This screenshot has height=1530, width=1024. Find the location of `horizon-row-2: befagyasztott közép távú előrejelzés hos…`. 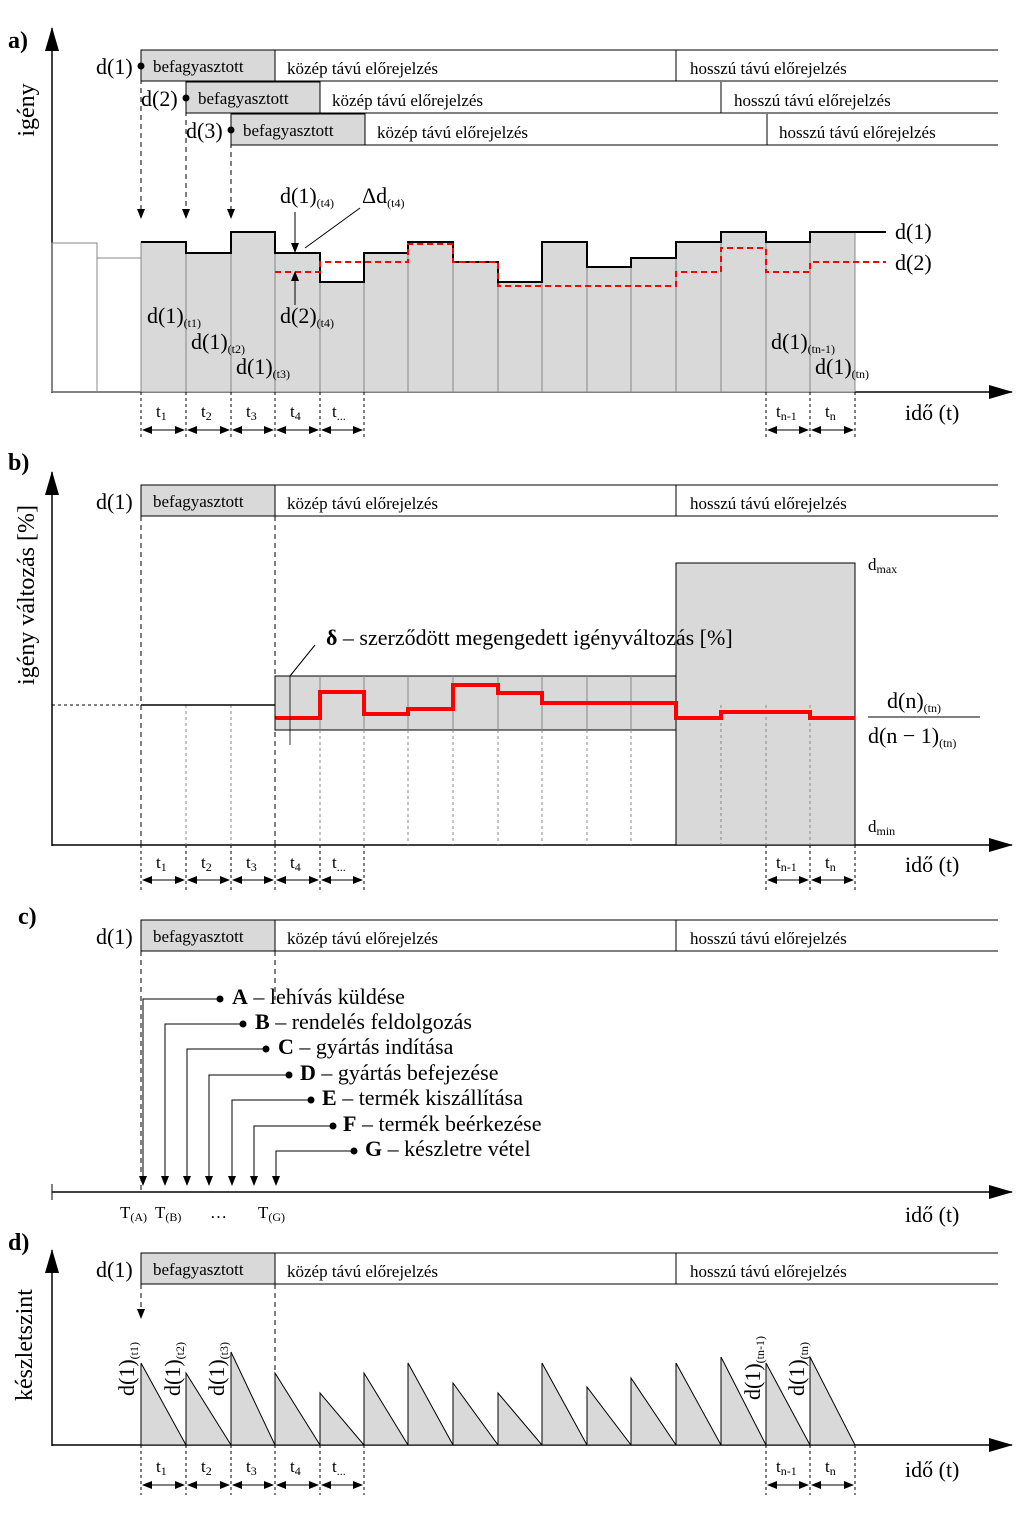

horizon-row-2: befagyasztott közép távú előrejelzés hos… is located at coordinates (569, 97).